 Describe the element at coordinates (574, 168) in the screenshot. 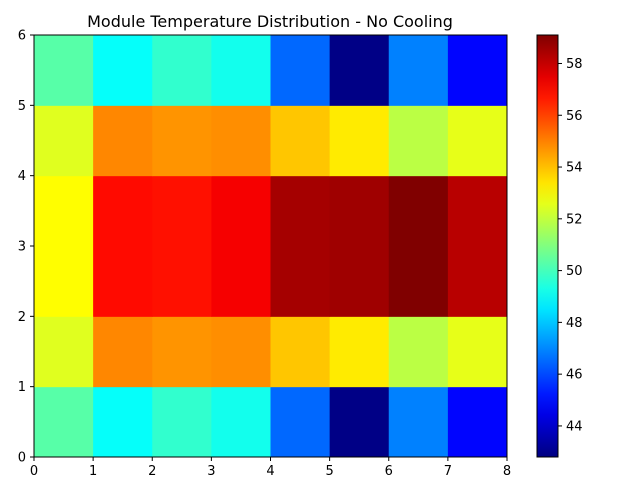

I see `colorbar-tick-label: 54` at that location.